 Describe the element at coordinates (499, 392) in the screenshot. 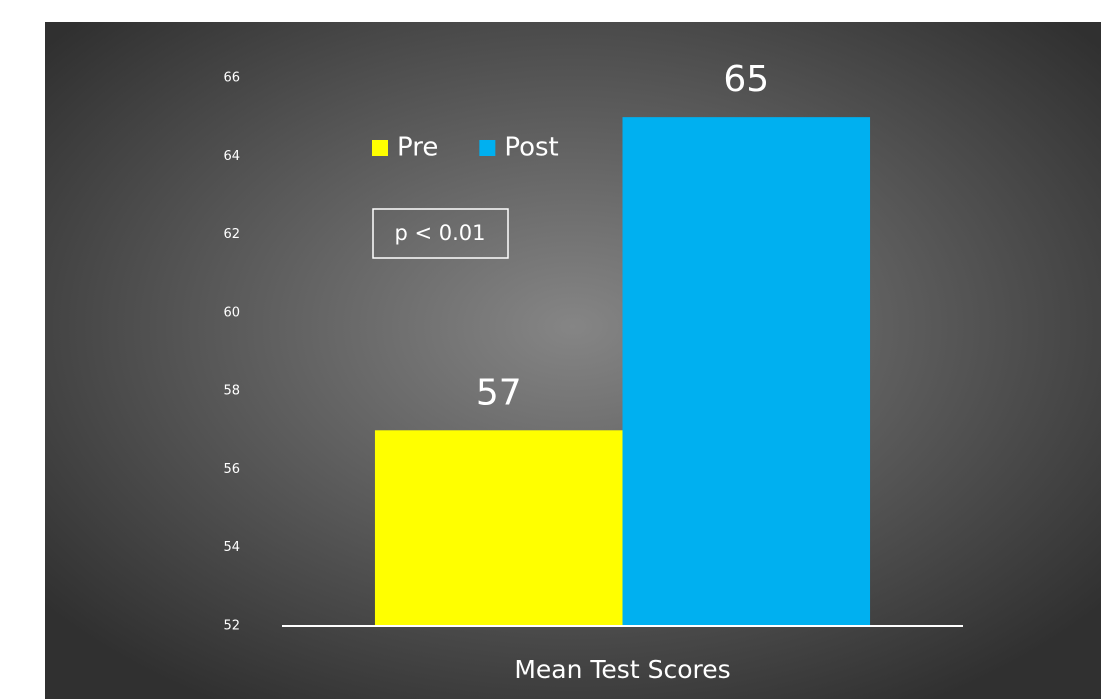

I see `data-label: 57` at that location.